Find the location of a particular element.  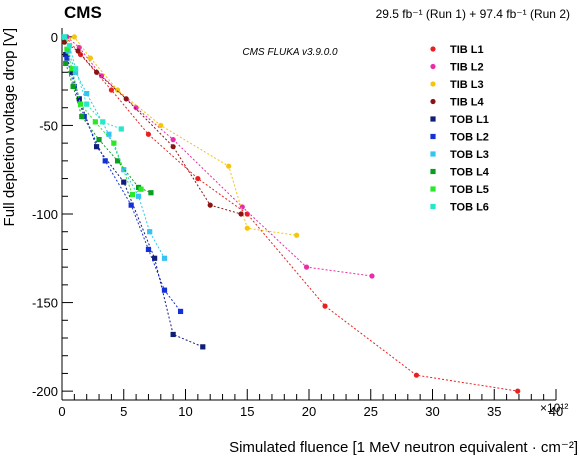

legend-label-tob-l4: TOB L4 is located at coordinates (470, 173).